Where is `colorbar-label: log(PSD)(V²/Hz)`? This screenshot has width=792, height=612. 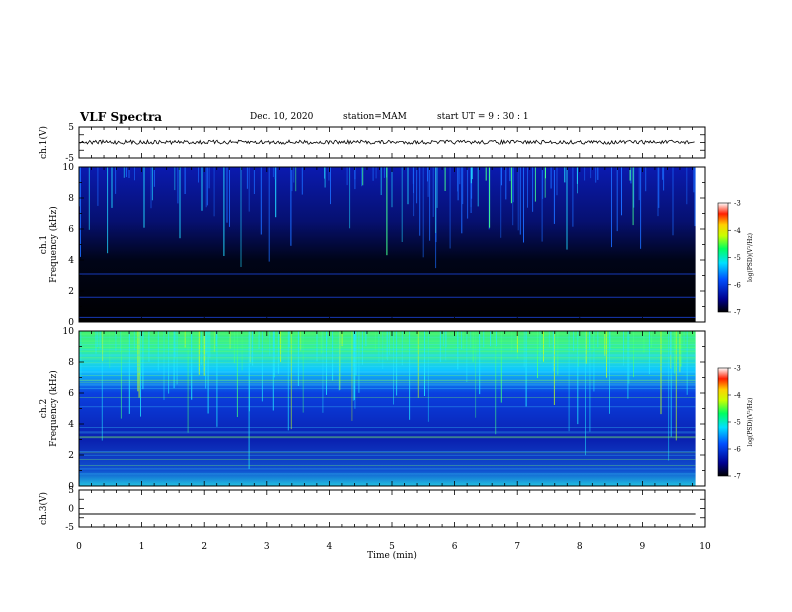 colorbar-label: log(PSD)(V²/Hz) is located at coordinates (750, 257).